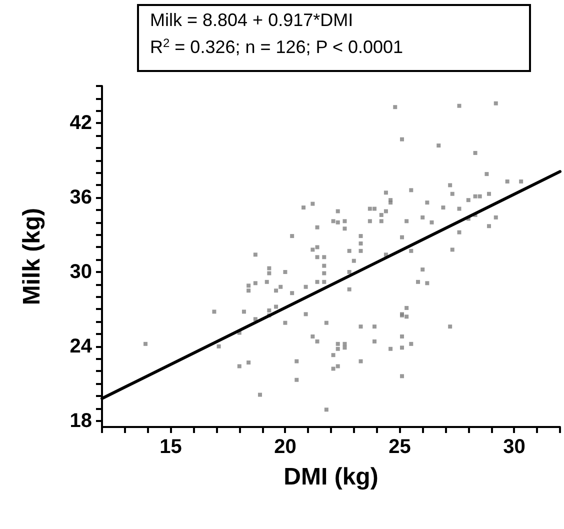 The image size is (564, 529). What do you see at coordinates (32, 257) in the screenshot?
I see `y-axis-title: Milk (kg)` at bounding box center [32, 257].